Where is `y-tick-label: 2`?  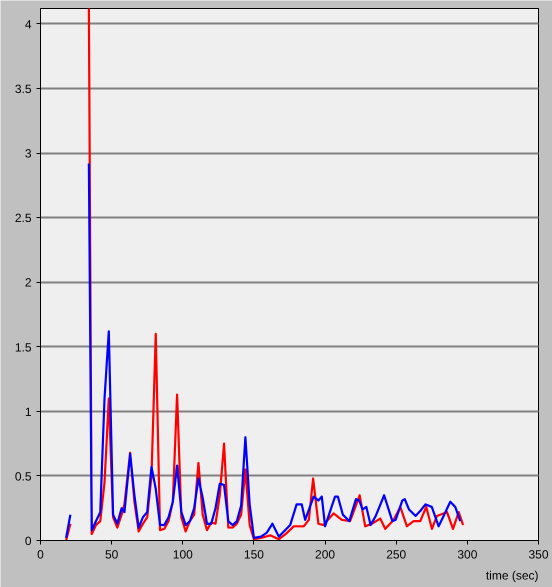 y-tick-label: 2 is located at coordinates (28, 283).